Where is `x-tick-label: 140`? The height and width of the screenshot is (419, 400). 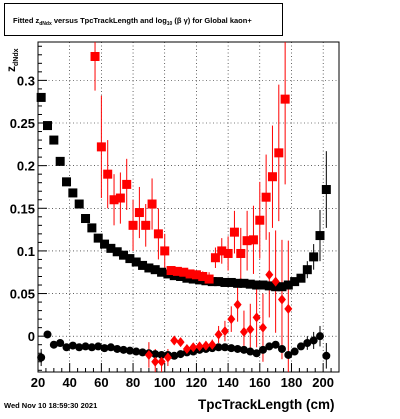 x-tick-label: 140 is located at coordinates (228, 382).